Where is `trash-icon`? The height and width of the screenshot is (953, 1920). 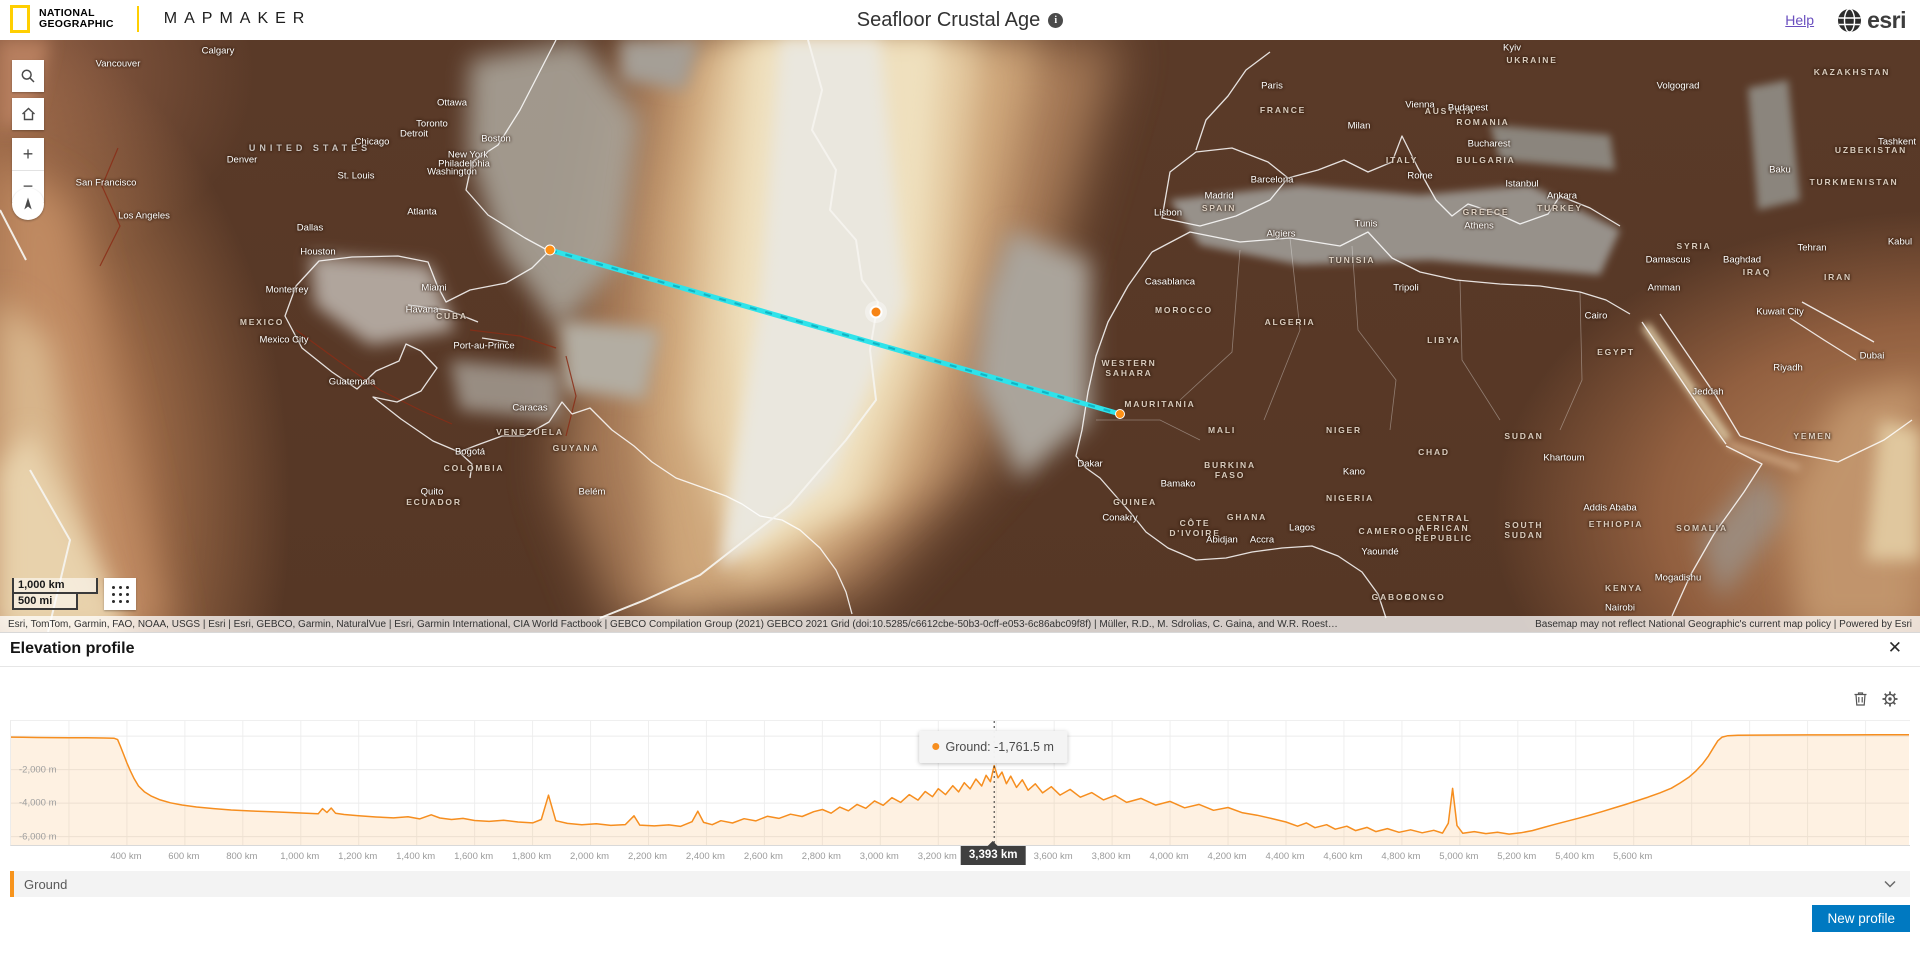
trash-icon is located at coordinates (1860, 699).